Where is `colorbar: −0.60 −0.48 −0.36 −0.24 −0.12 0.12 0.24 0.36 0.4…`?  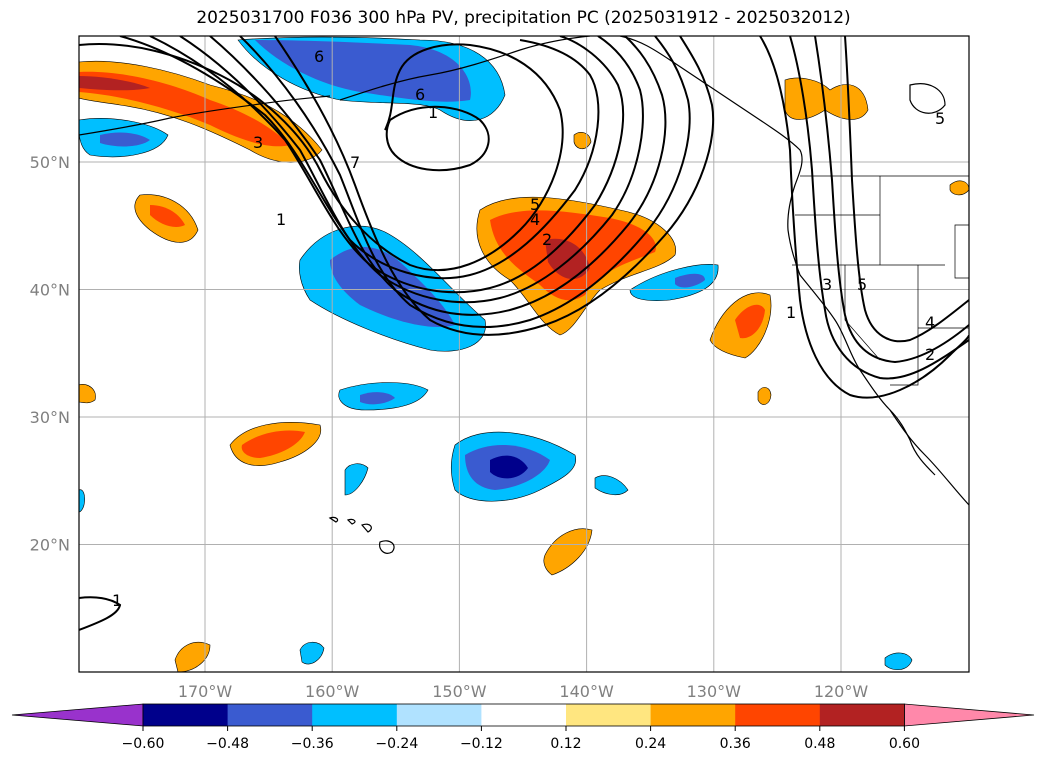
colorbar: −0.60 −0.48 −0.36 −0.24 −0.12 0.12 0.24 0.36 0.4… is located at coordinates (523, 727).